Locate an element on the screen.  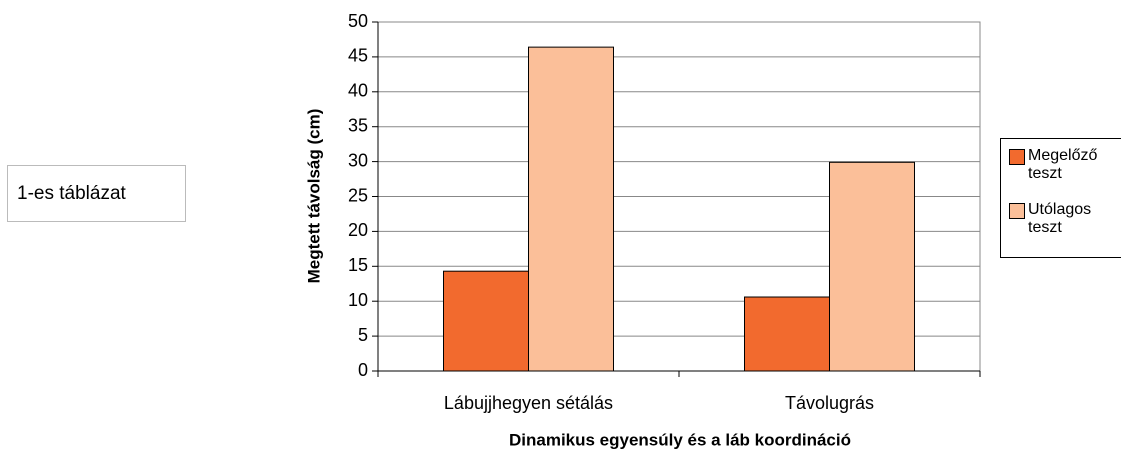
legend-item: Utólagos teszt is located at coordinates (1065, 219).